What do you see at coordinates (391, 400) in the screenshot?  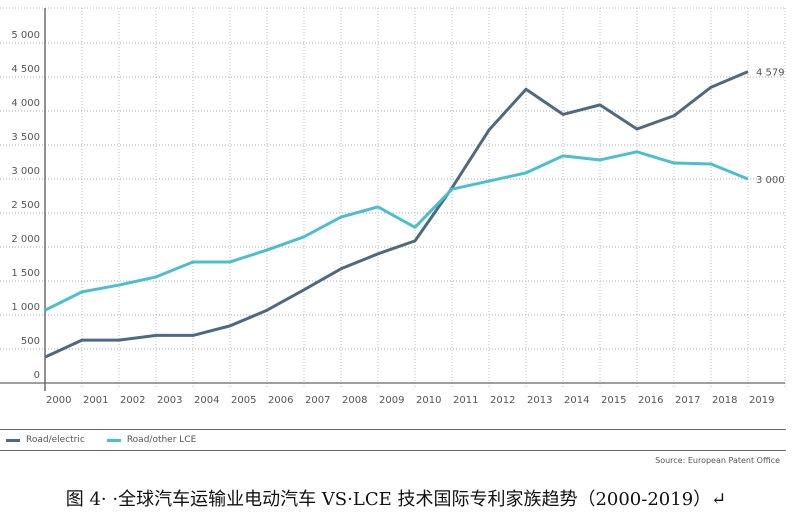 I see `x-tick-label: 2009` at bounding box center [391, 400].